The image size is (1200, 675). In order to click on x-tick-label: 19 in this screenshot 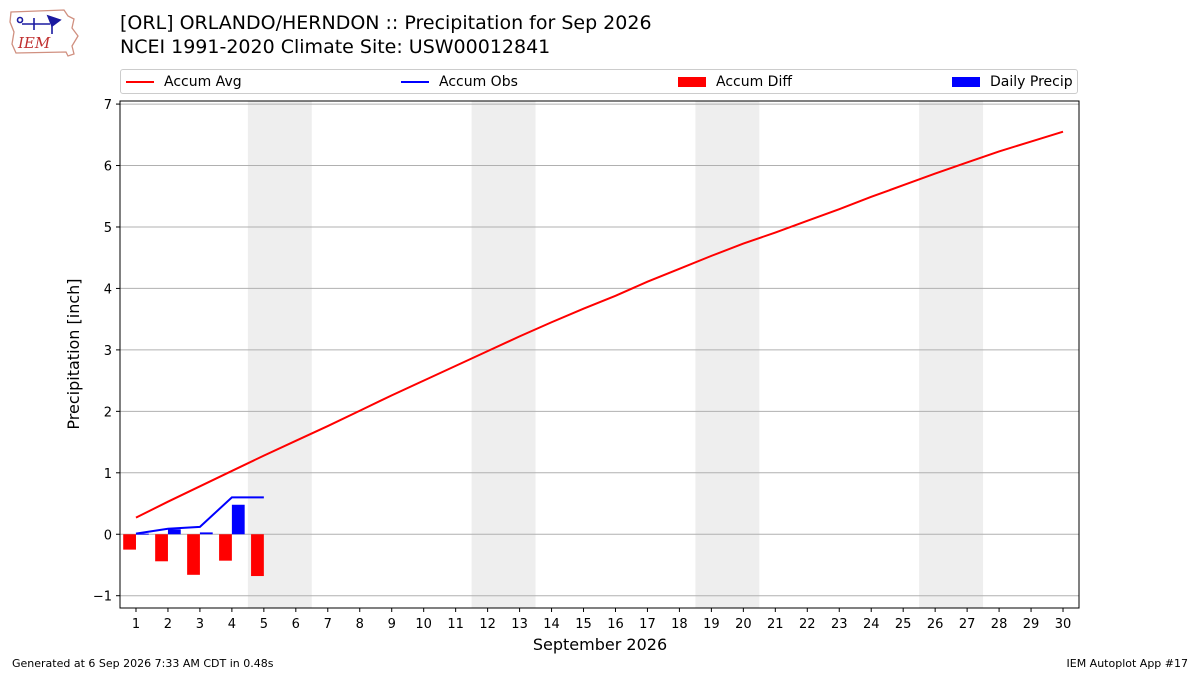, I will do `click(711, 624)`.